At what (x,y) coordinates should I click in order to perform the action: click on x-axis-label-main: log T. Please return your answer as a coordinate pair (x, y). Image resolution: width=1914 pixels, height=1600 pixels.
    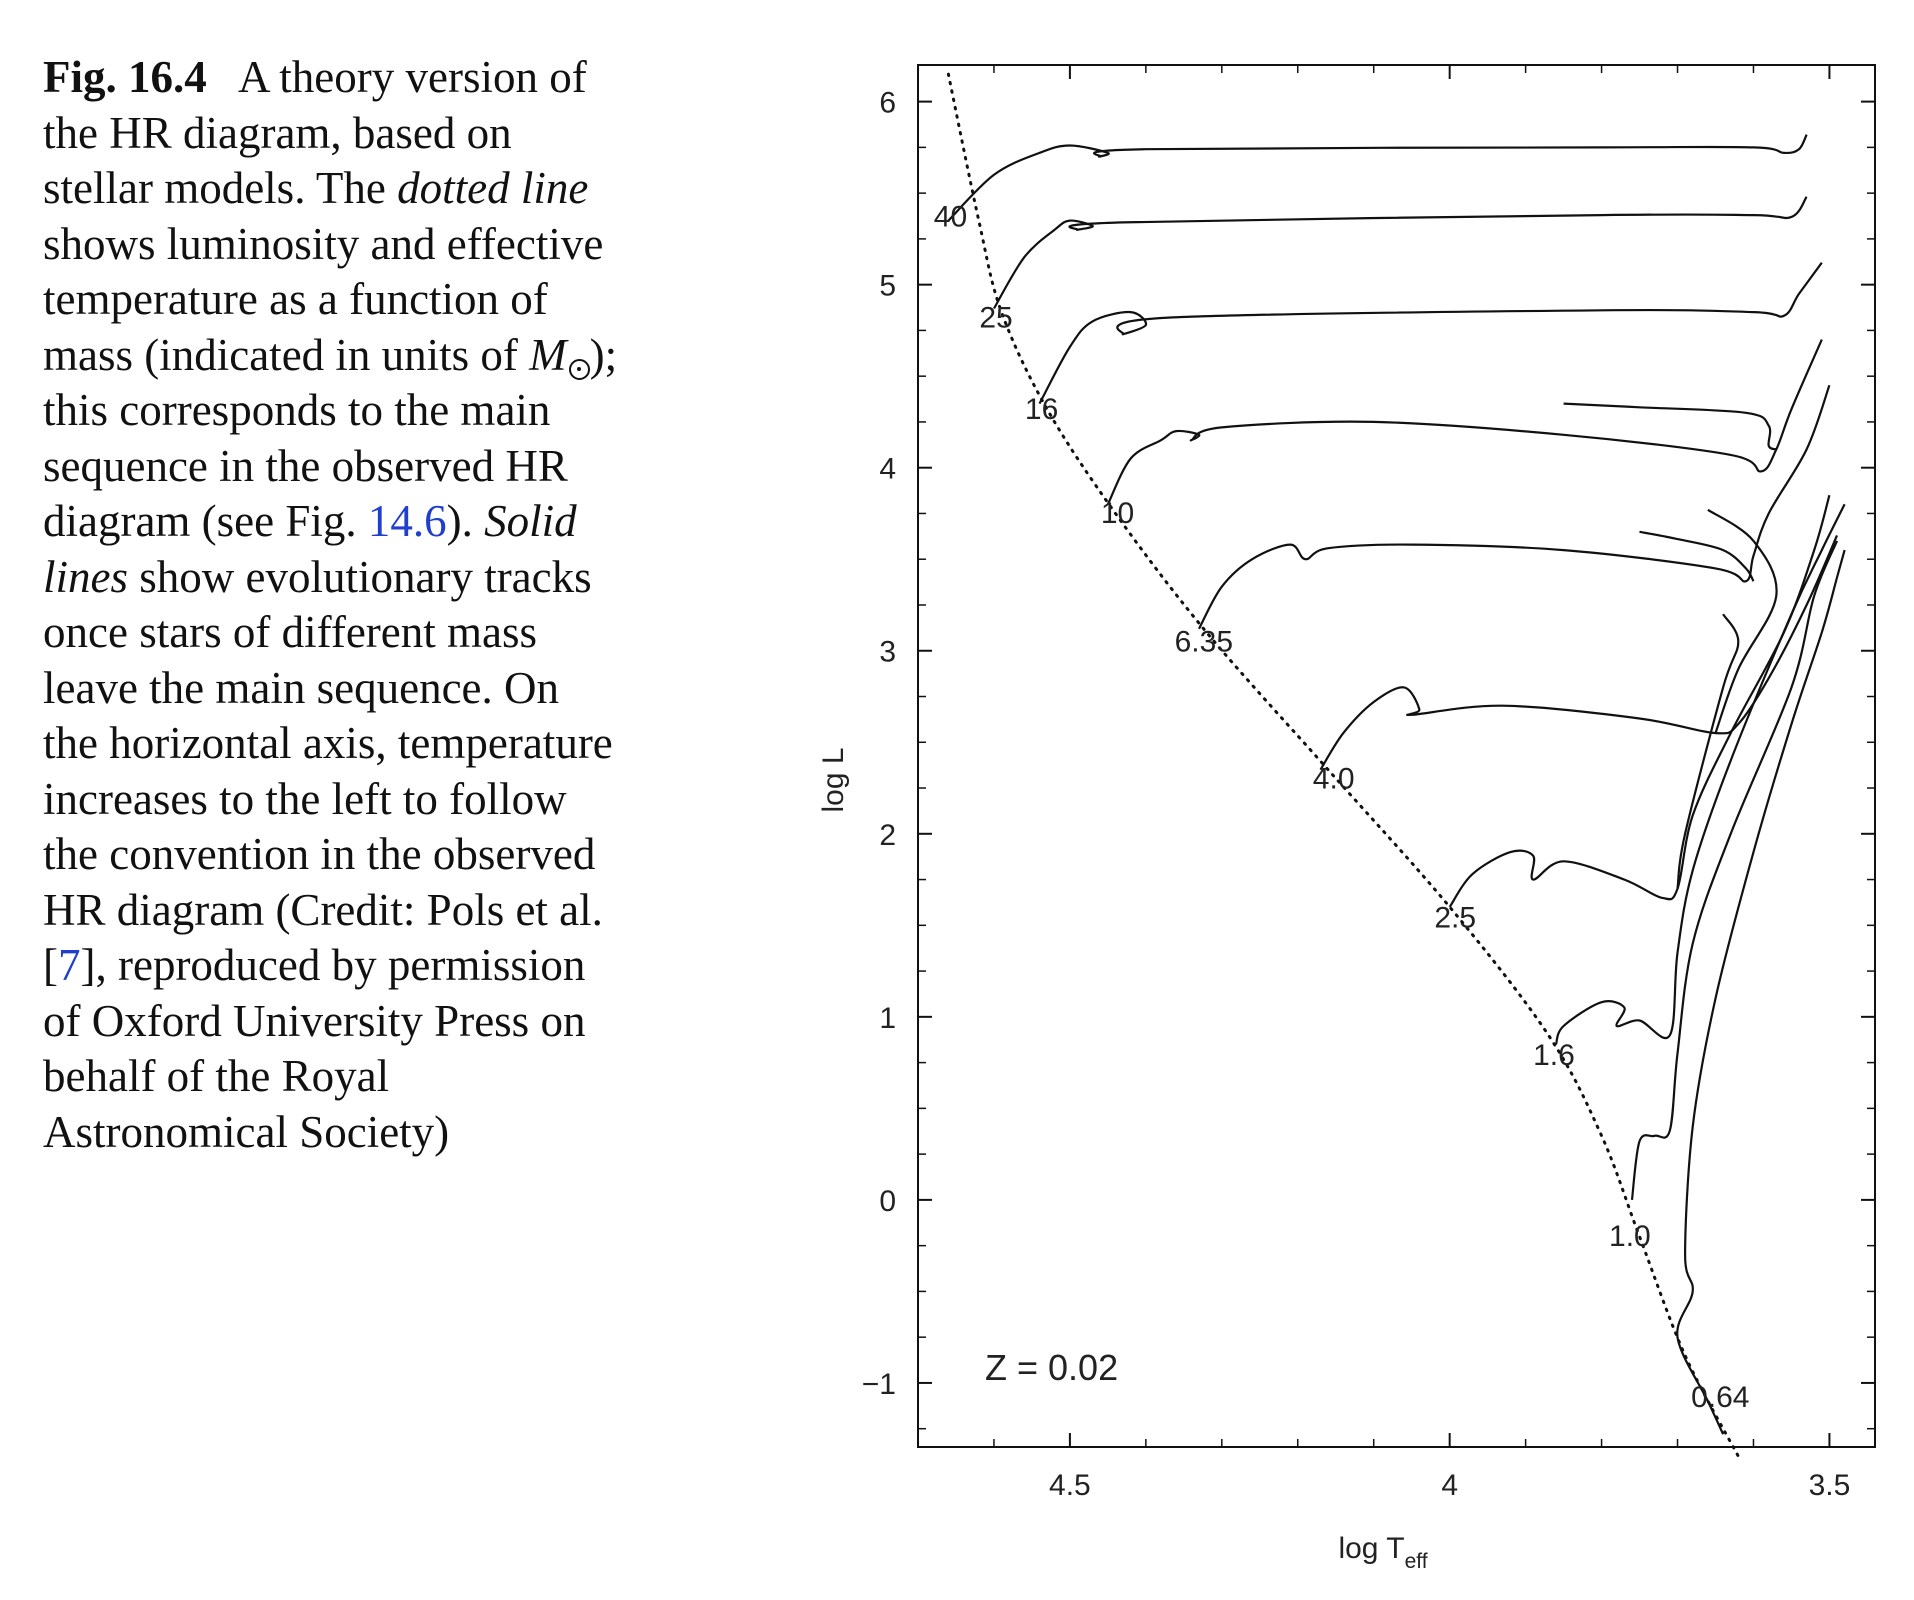
    Looking at the image, I should click on (1371, 1548).